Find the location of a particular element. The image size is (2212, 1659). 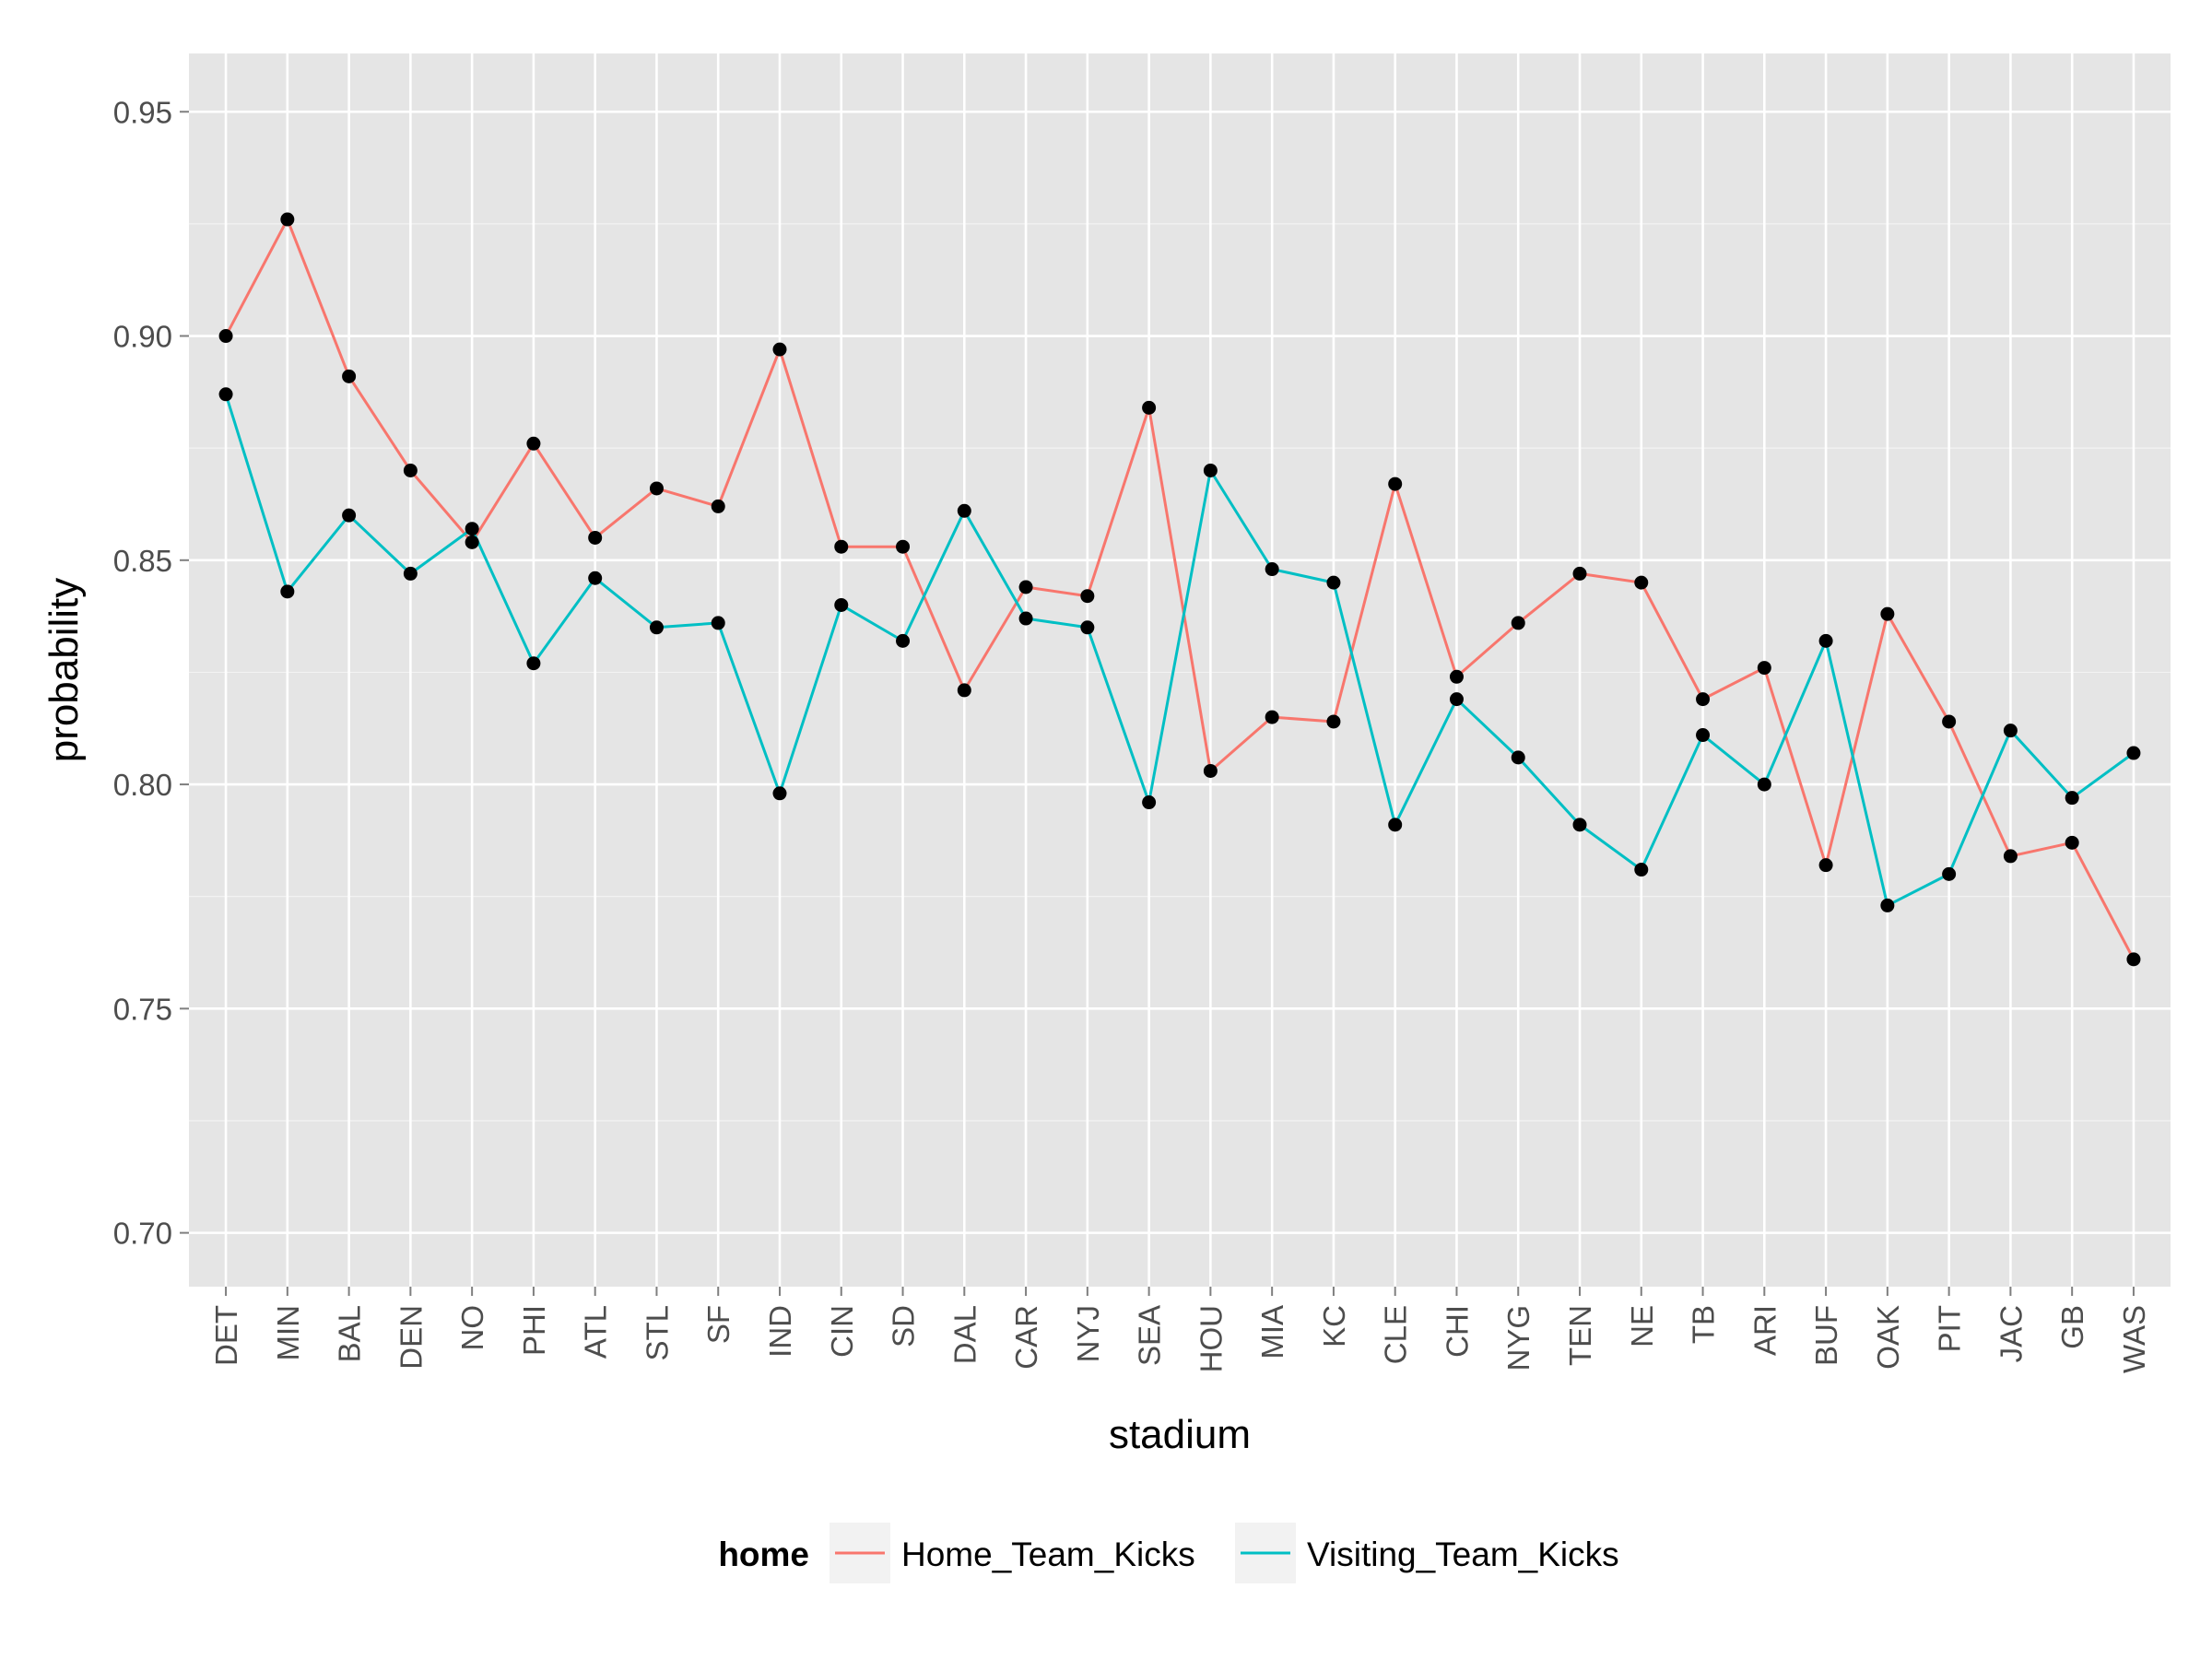

y-tick-label: 0.75 is located at coordinates (142, 1009).